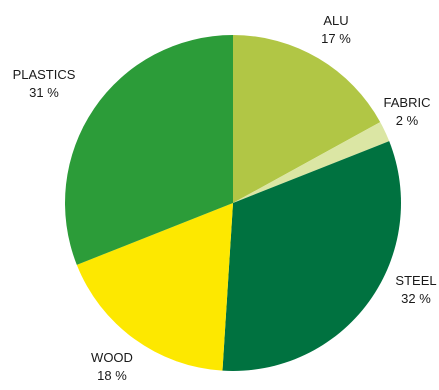 This screenshot has height=390, width=439. Describe the element at coordinates (44, 74) in the screenshot. I see `slice-label-plastics: PLASTICS` at that location.